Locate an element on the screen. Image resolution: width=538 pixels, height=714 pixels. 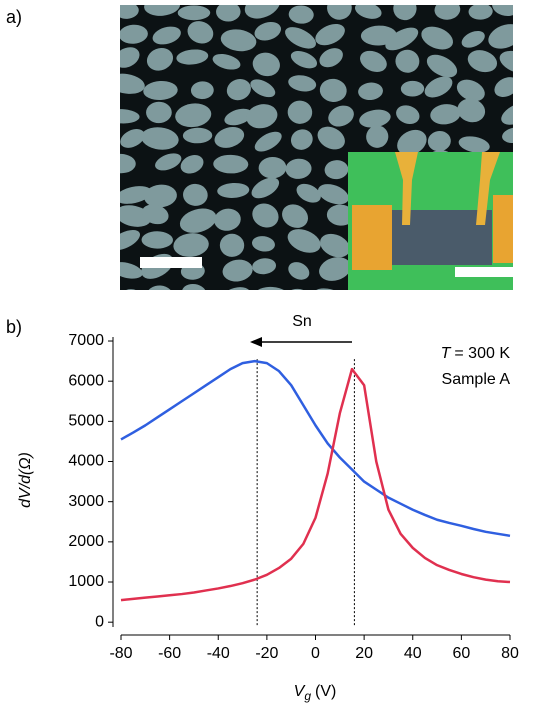
x-tick-label: -60 is located at coordinates (169, 653).